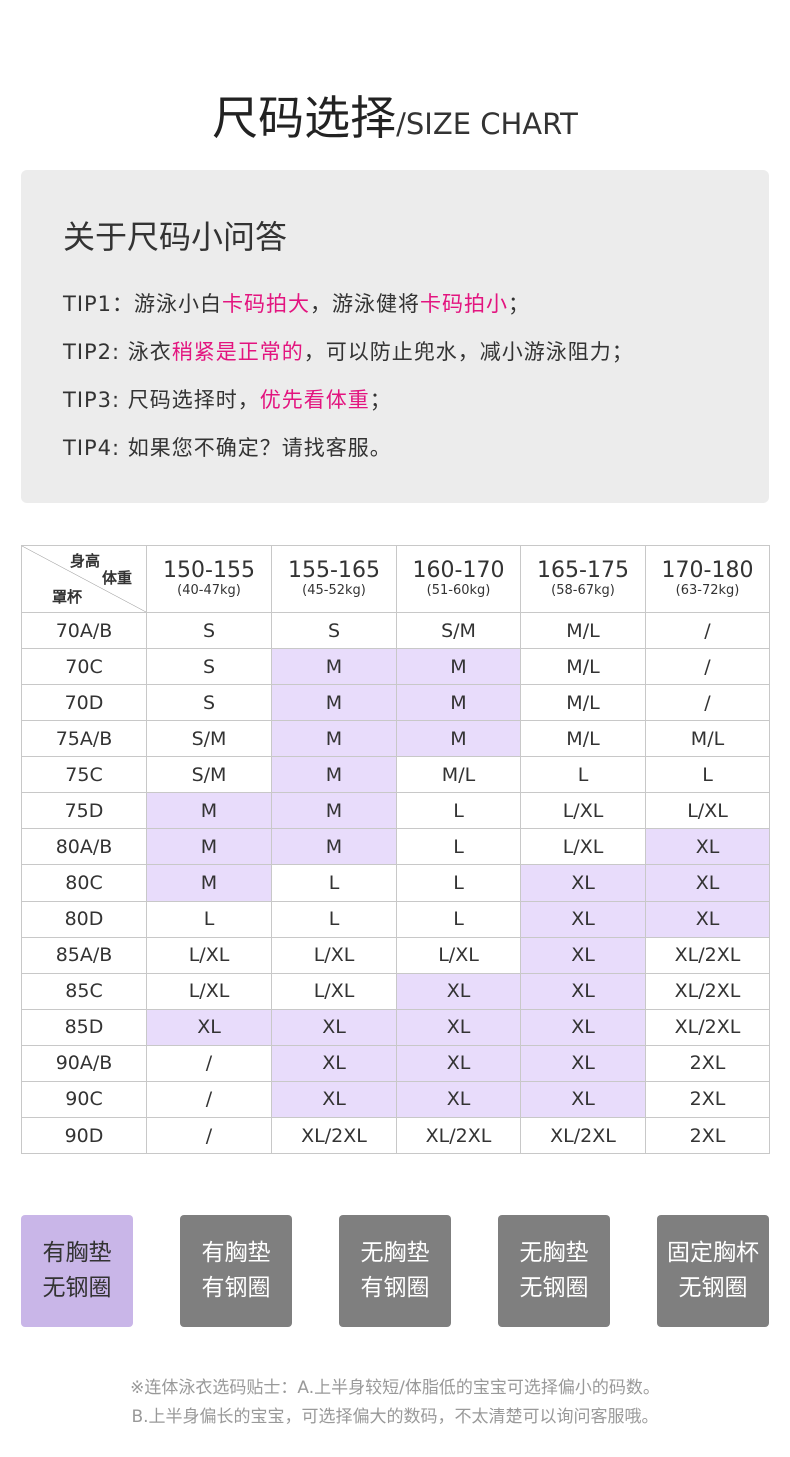  What do you see at coordinates (266, 304) in the screenshot?
I see `tip-highlight: 卡码拍大` at bounding box center [266, 304].